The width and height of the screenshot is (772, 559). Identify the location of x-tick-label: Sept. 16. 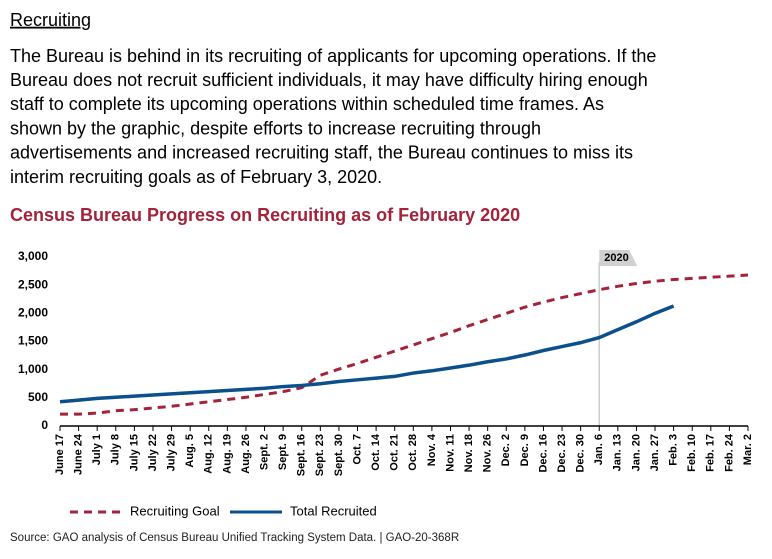
(302, 455).